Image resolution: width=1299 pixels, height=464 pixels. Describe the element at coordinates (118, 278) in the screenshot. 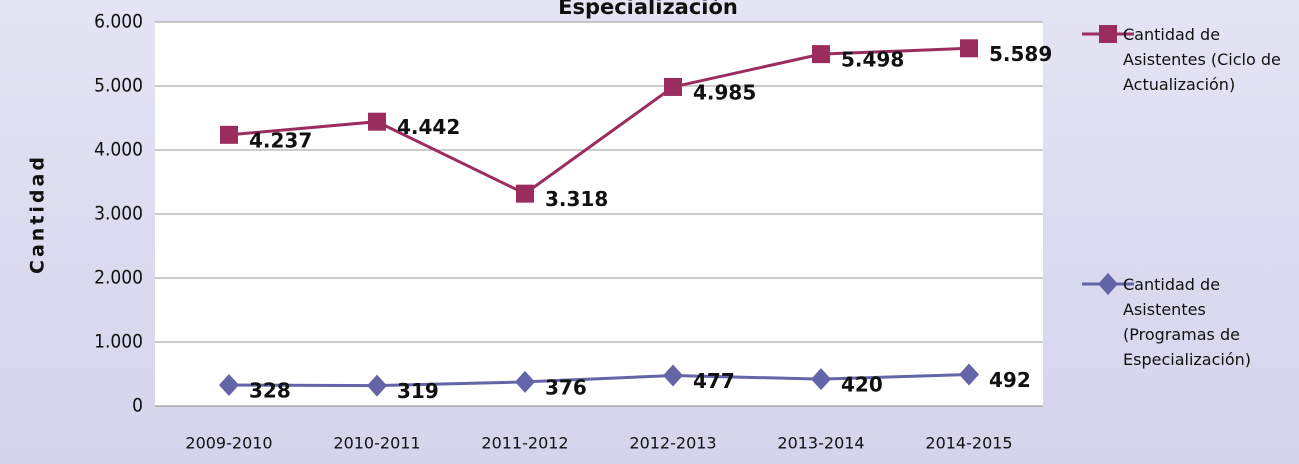

I see `y-tick-label: 2.000` at that location.